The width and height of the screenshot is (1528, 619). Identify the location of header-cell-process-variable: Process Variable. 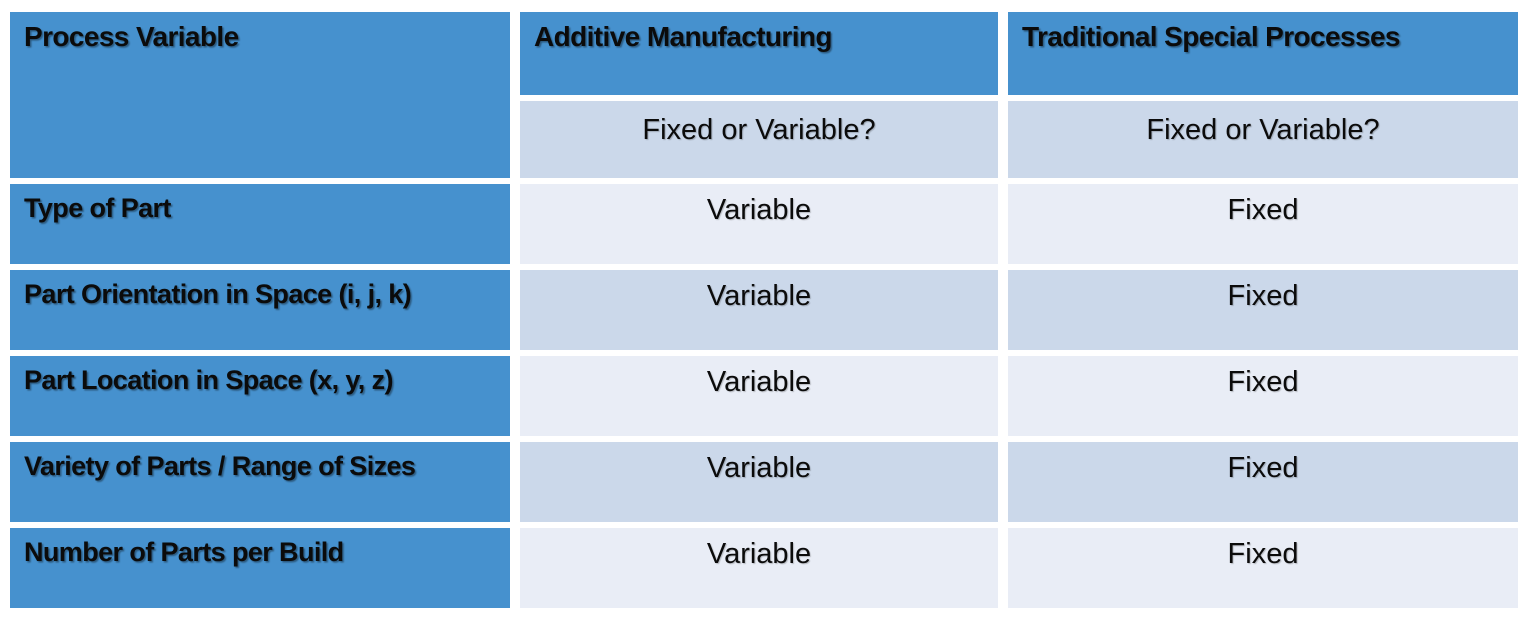
(260, 95).